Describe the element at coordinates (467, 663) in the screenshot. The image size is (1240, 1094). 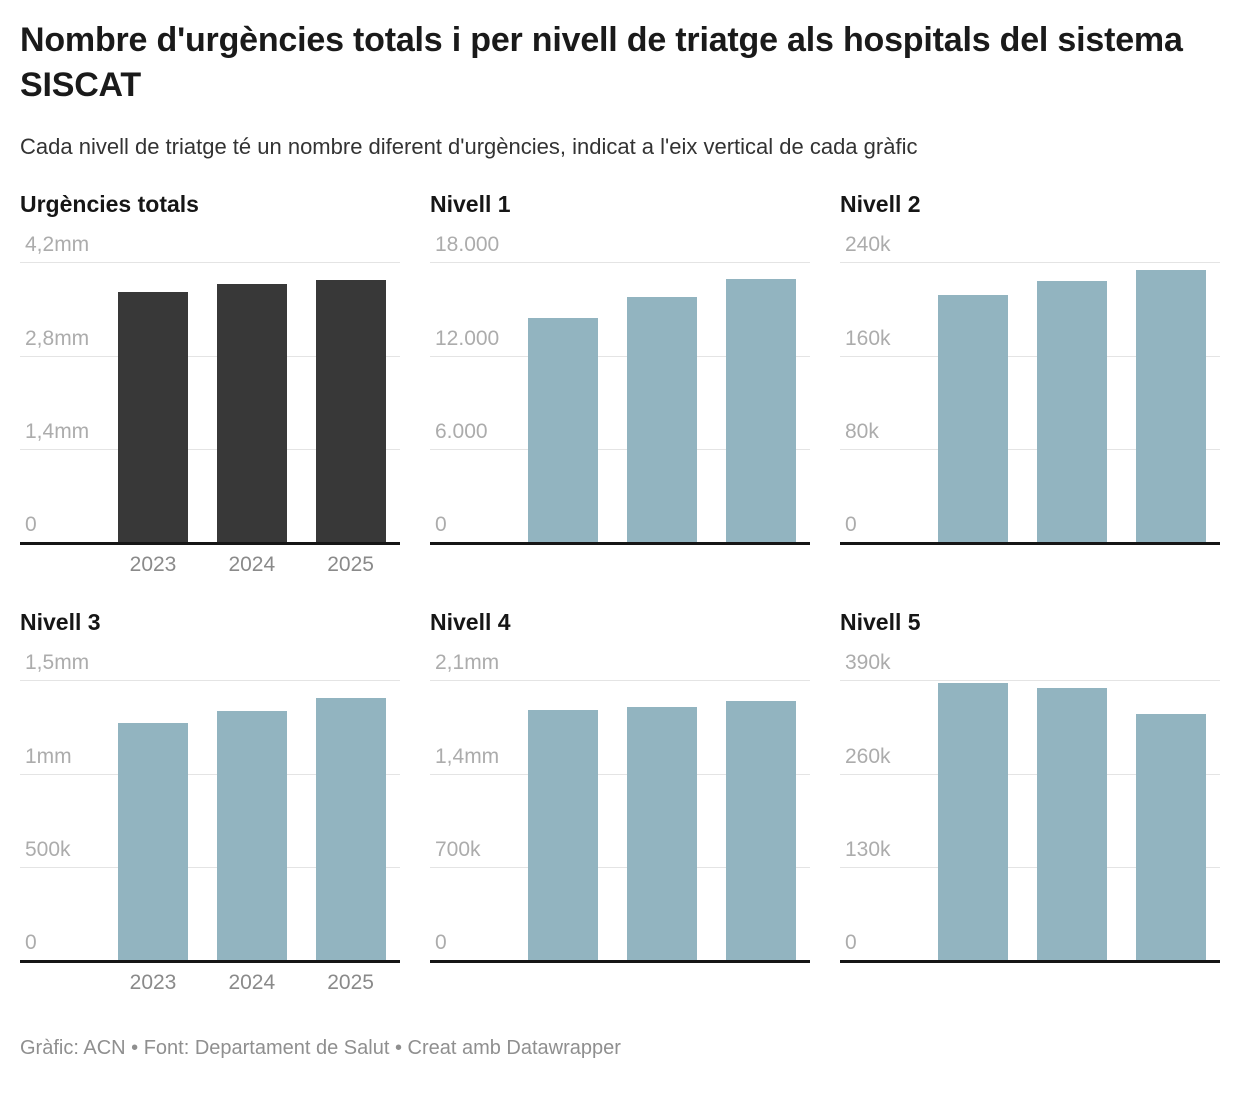
I see `y-axis-tick-label: 2,1mm` at that location.